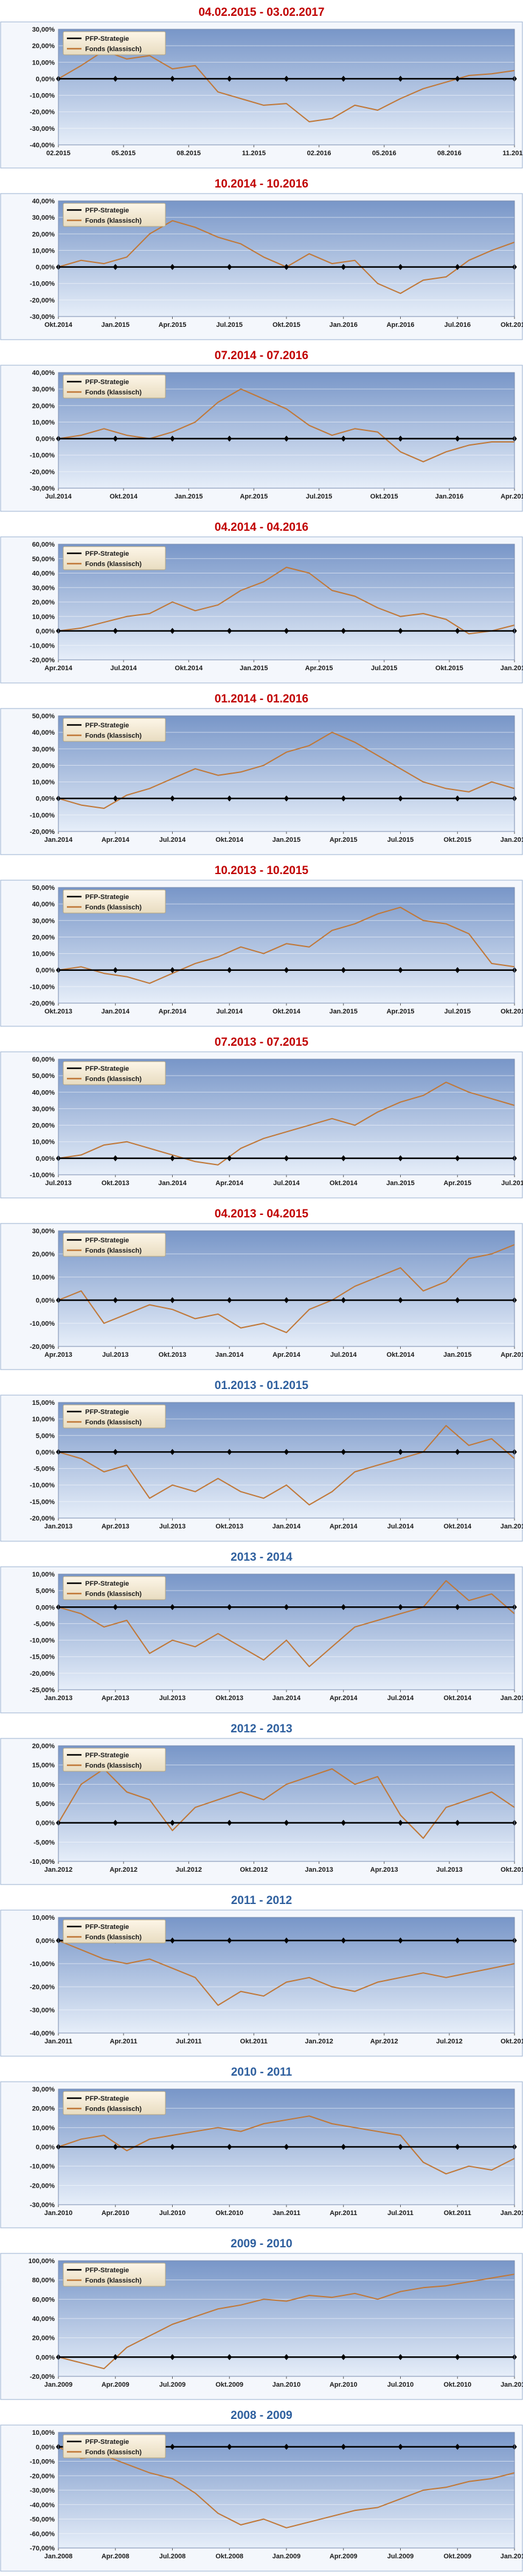 This screenshot has height=2576, width=523. Describe the element at coordinates (43, 749) in the screenshot. I see `y-tick-label: 30,00%` at that location.